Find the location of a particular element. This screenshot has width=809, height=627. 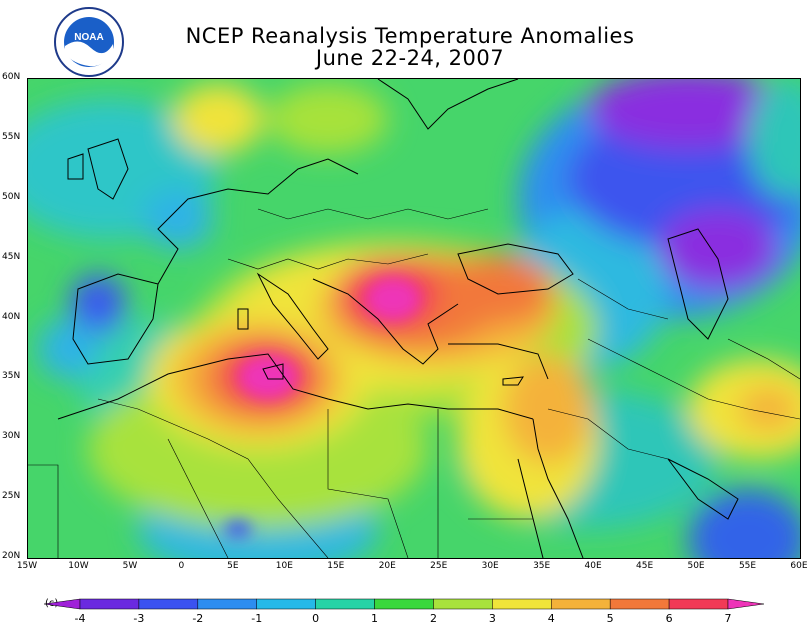

chart-subtitle: June 22-24, 2007 is located at coordinates (410, 58).